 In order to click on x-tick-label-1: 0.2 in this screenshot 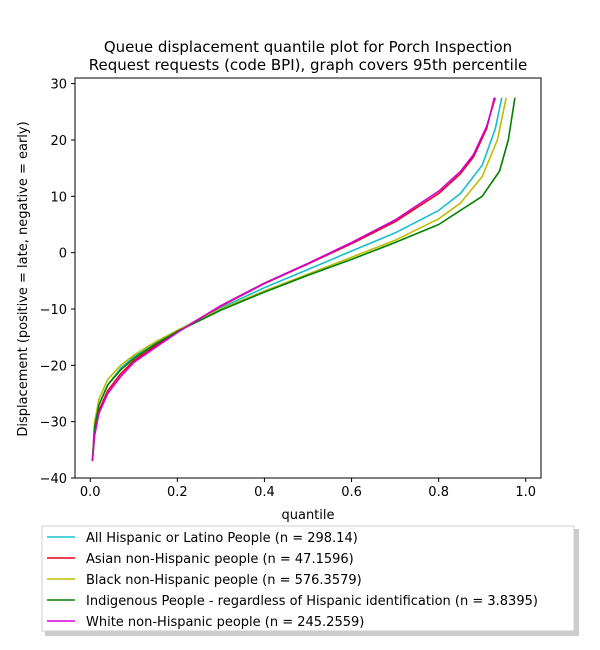, I will do `click(177, 492)`.